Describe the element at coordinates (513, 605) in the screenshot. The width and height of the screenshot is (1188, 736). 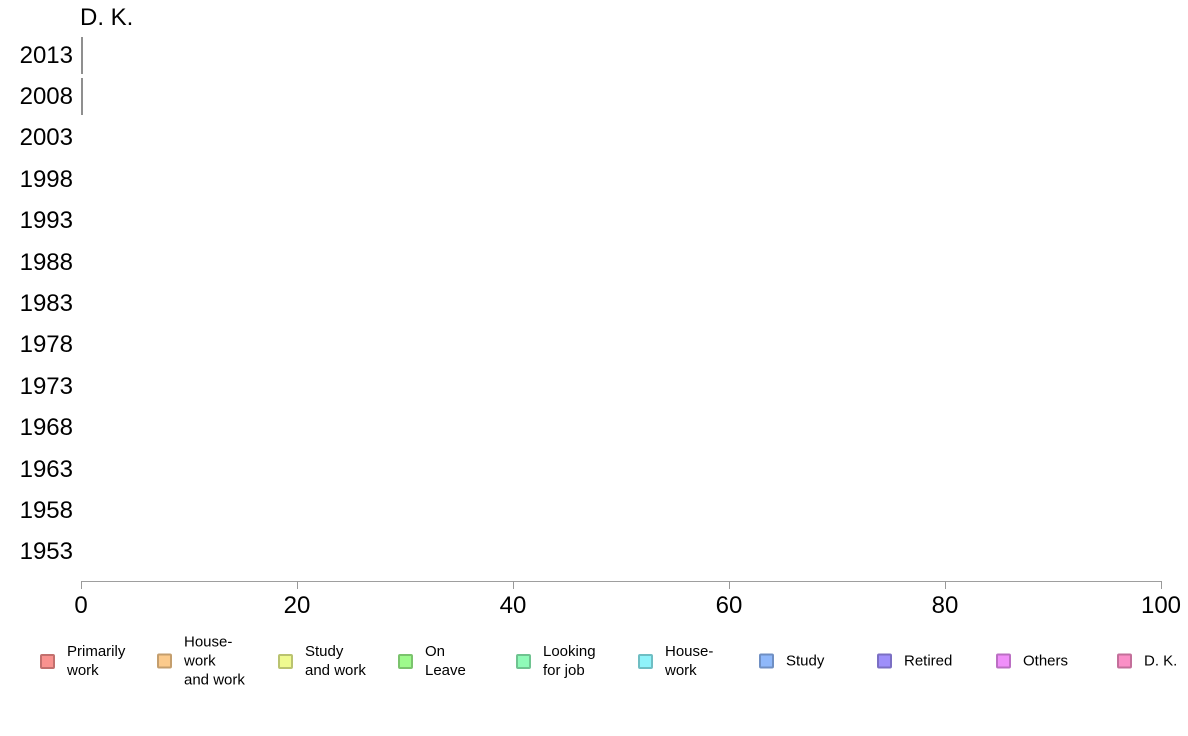
I see `x-tick-label: 40` at that location.